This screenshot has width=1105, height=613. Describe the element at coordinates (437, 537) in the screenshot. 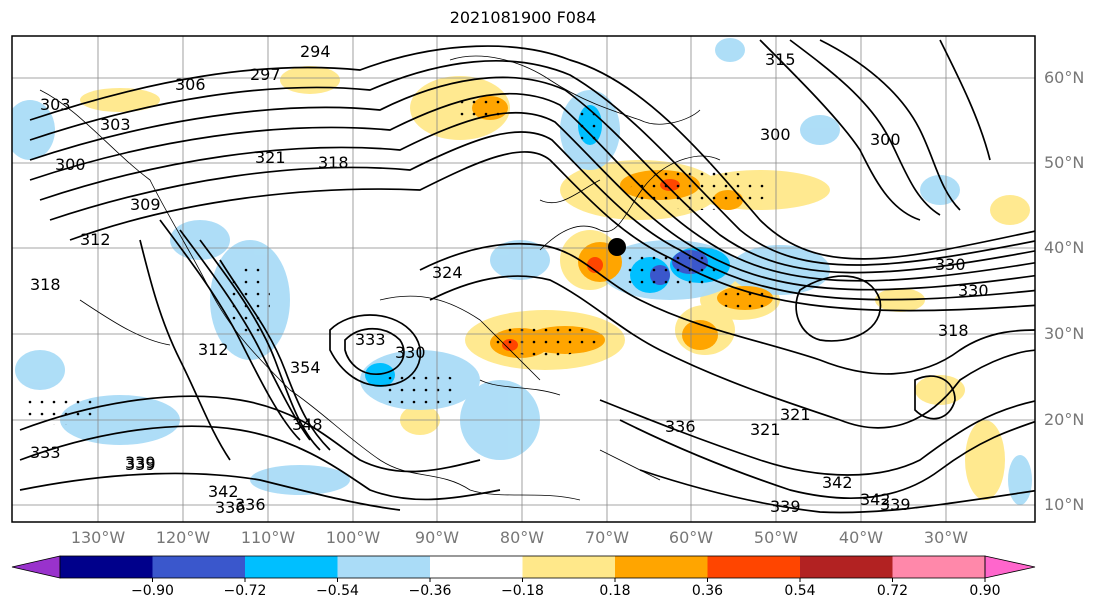

I see `longitude-label: 90°W` at that location.